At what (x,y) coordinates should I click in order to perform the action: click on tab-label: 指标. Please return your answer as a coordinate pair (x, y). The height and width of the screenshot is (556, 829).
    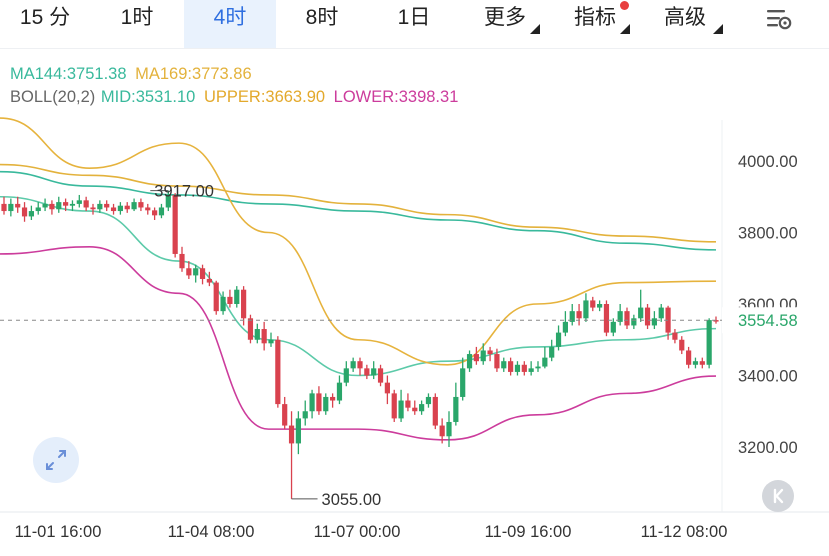
    Looking at the image, I should click on (595, 17).